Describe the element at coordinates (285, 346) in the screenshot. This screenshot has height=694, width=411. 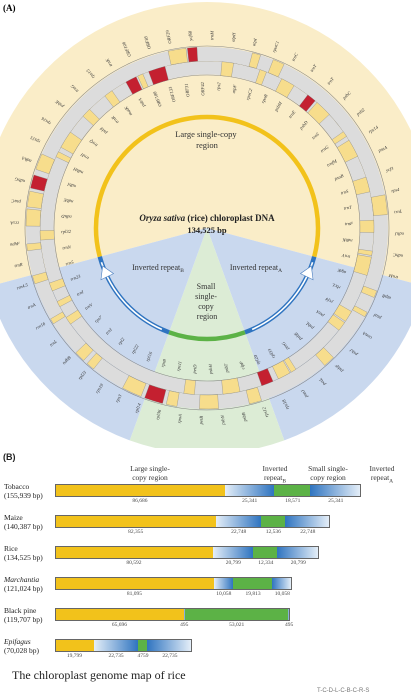
I see `gene-label: petG` at that location.